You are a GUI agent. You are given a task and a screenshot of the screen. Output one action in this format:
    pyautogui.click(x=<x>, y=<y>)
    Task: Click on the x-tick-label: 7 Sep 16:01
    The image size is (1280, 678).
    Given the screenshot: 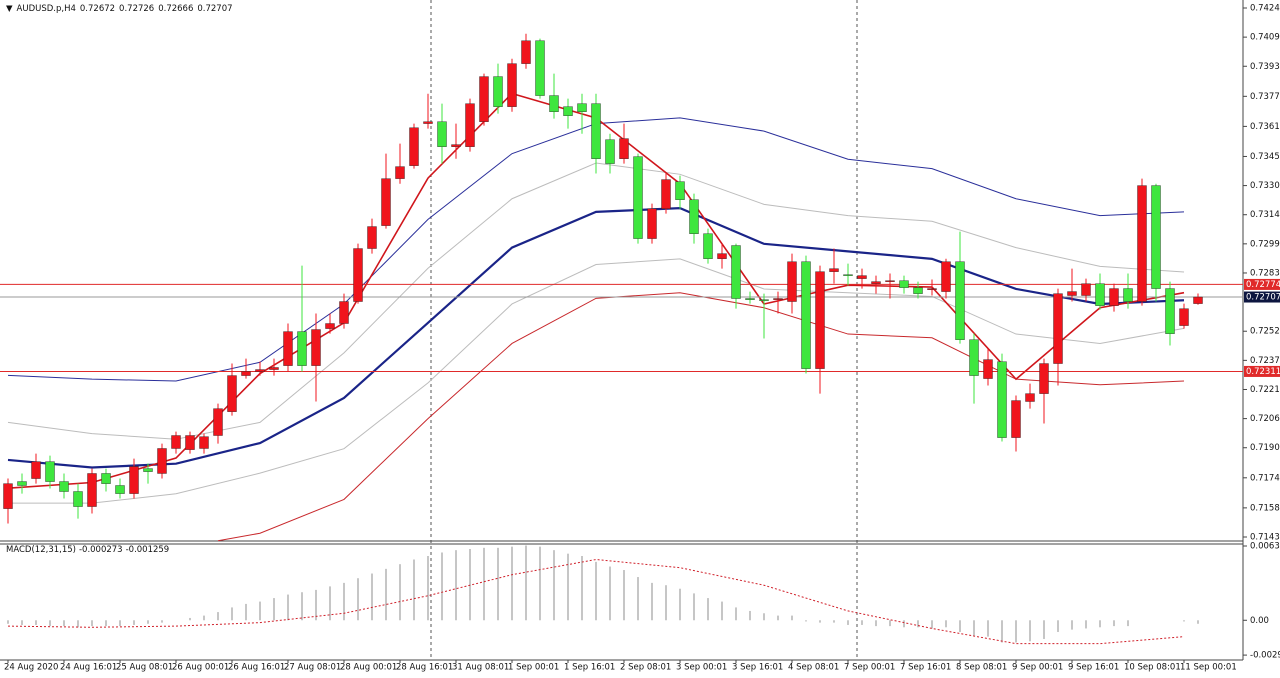 What is the action you would take?
    pyautogui.click(x=925, y=668)
    